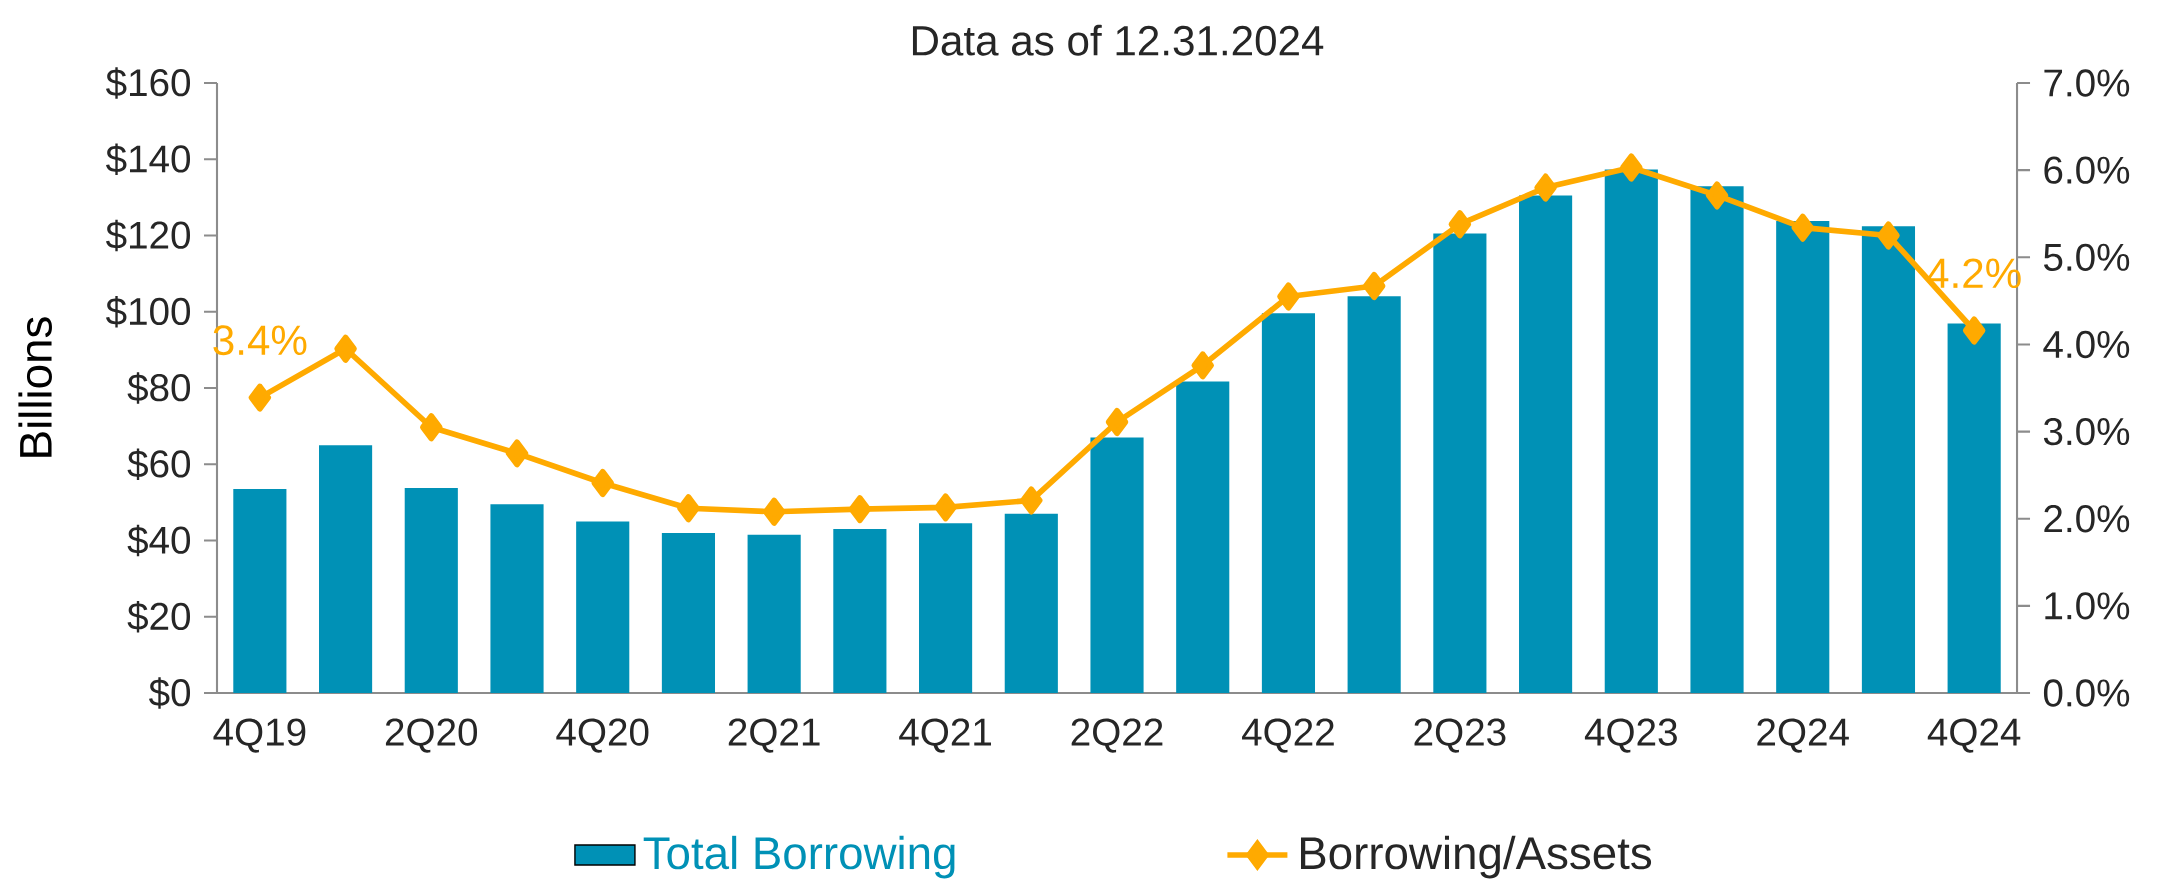 This screenshot has width=2180, height=888. I want to click on y2-tick-label: 7.0%, so click(2087, 83).